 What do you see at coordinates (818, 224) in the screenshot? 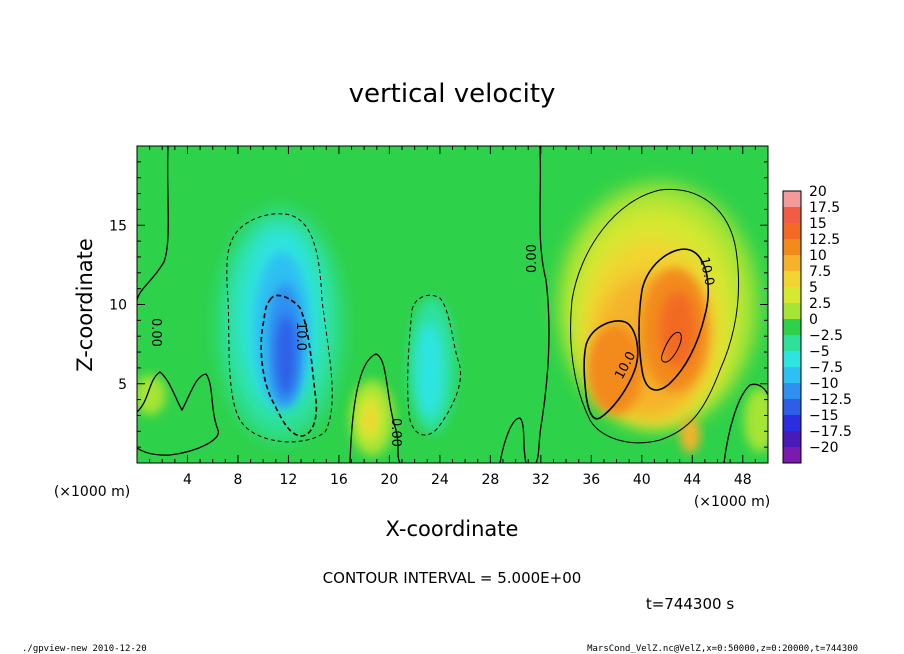
I see `colorbar-label: 15` at bounding box center [818, 224].